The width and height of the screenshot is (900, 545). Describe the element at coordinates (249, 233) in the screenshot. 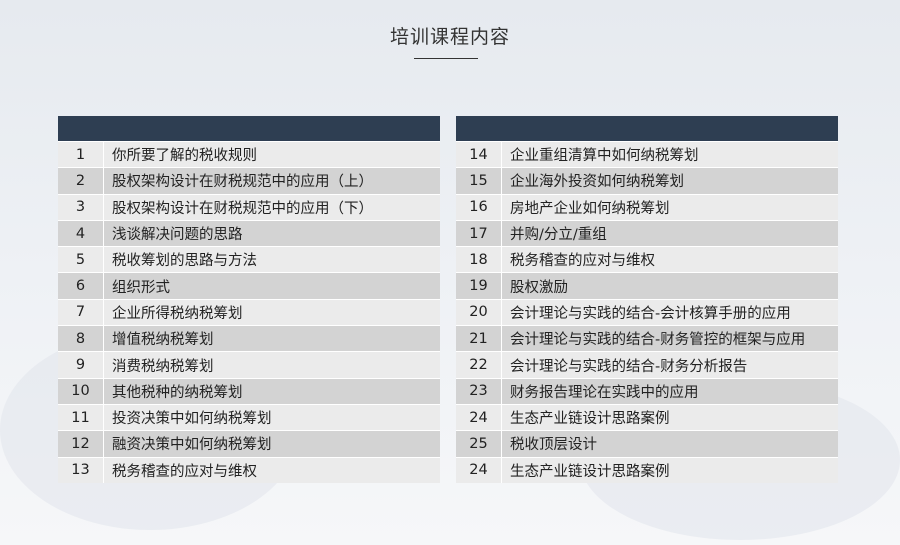

I see `table-row: 4 浅谈解决问题的思路` at that location.